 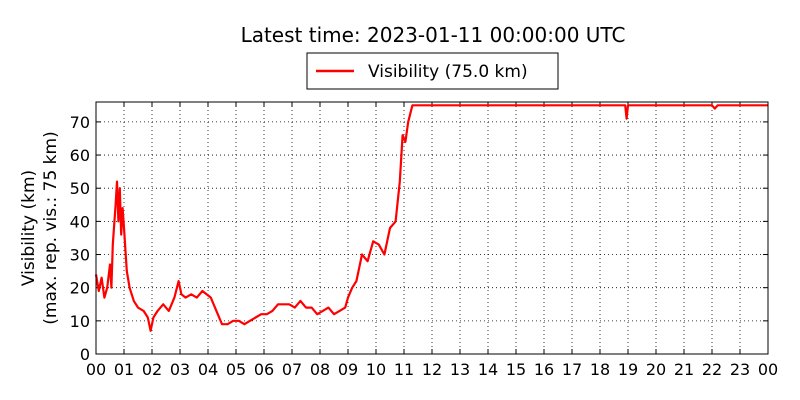 I want to click on y-tick-label: 20, so click(x=80, y=288).